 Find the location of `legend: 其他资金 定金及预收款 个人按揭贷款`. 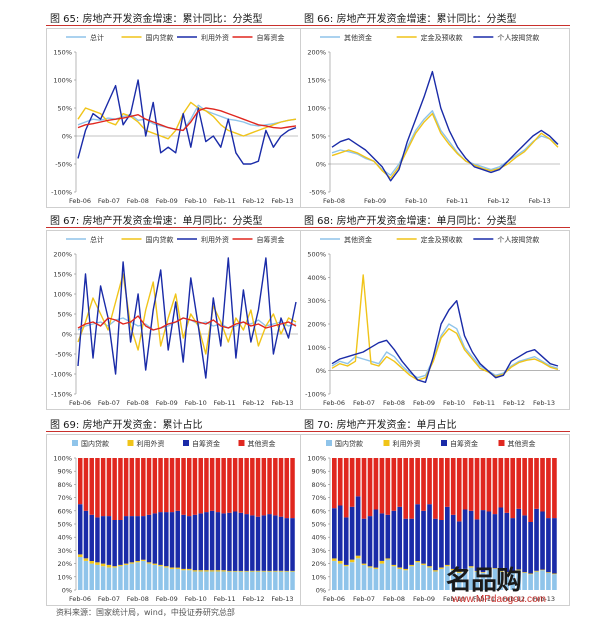

legend: 其他资金 定金及预收款 个人按揭贷款 is located at coordinates (429, 37).